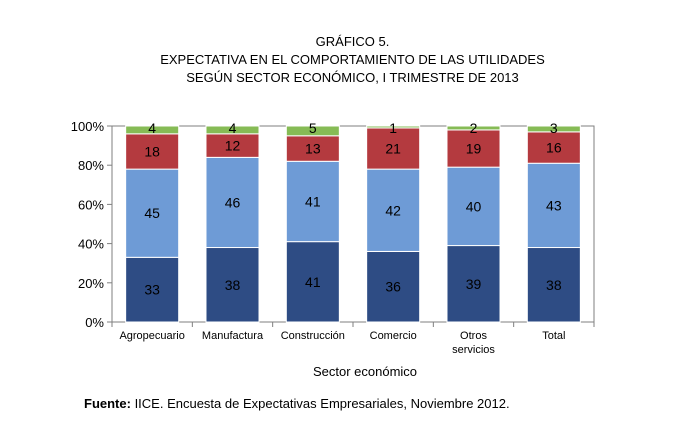 Image resolution: width=695 pixels, height=436 pixels. Describe the element at coordinates (91, 244) in the screenshot. I see `y-tick-label: 40%` at that location.